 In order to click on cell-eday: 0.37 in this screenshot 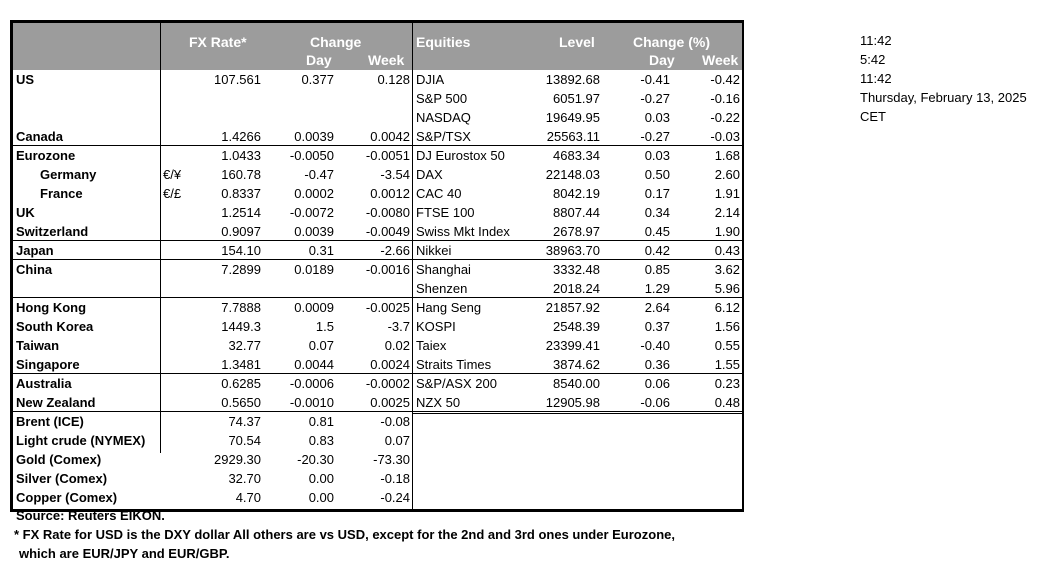, I will do `click(657, 326)`.